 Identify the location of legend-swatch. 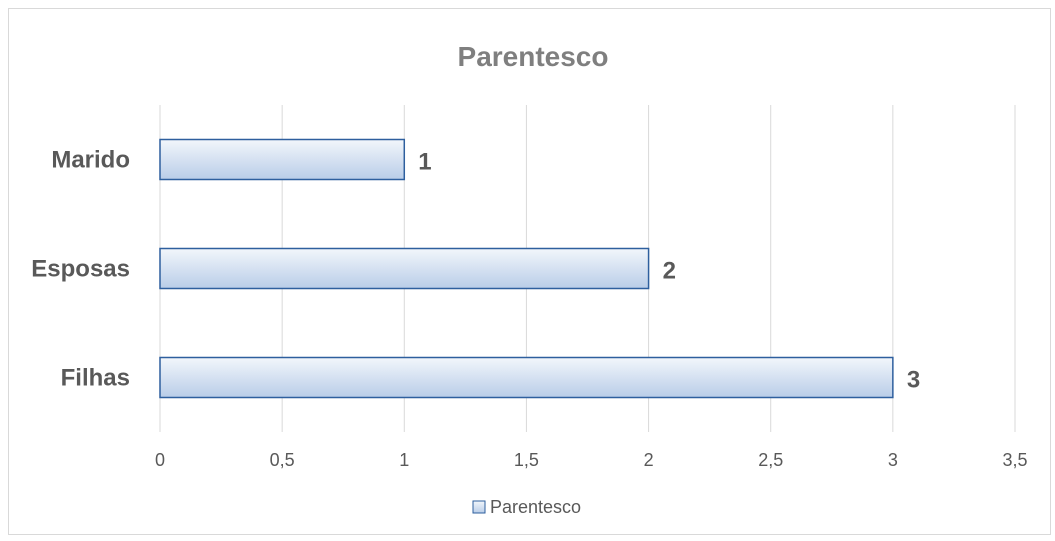
(479, 507).